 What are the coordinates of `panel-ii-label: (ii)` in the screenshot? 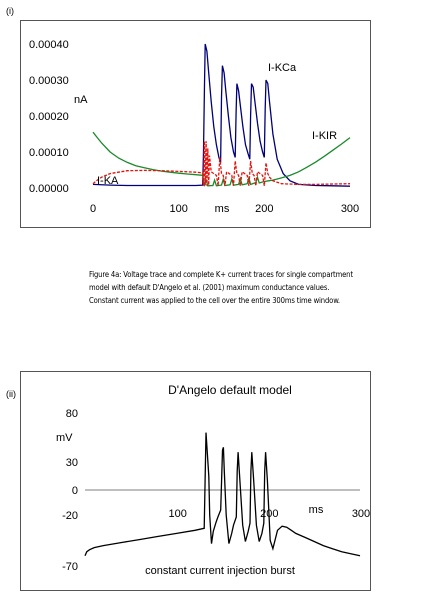 It's located at (11, 394).